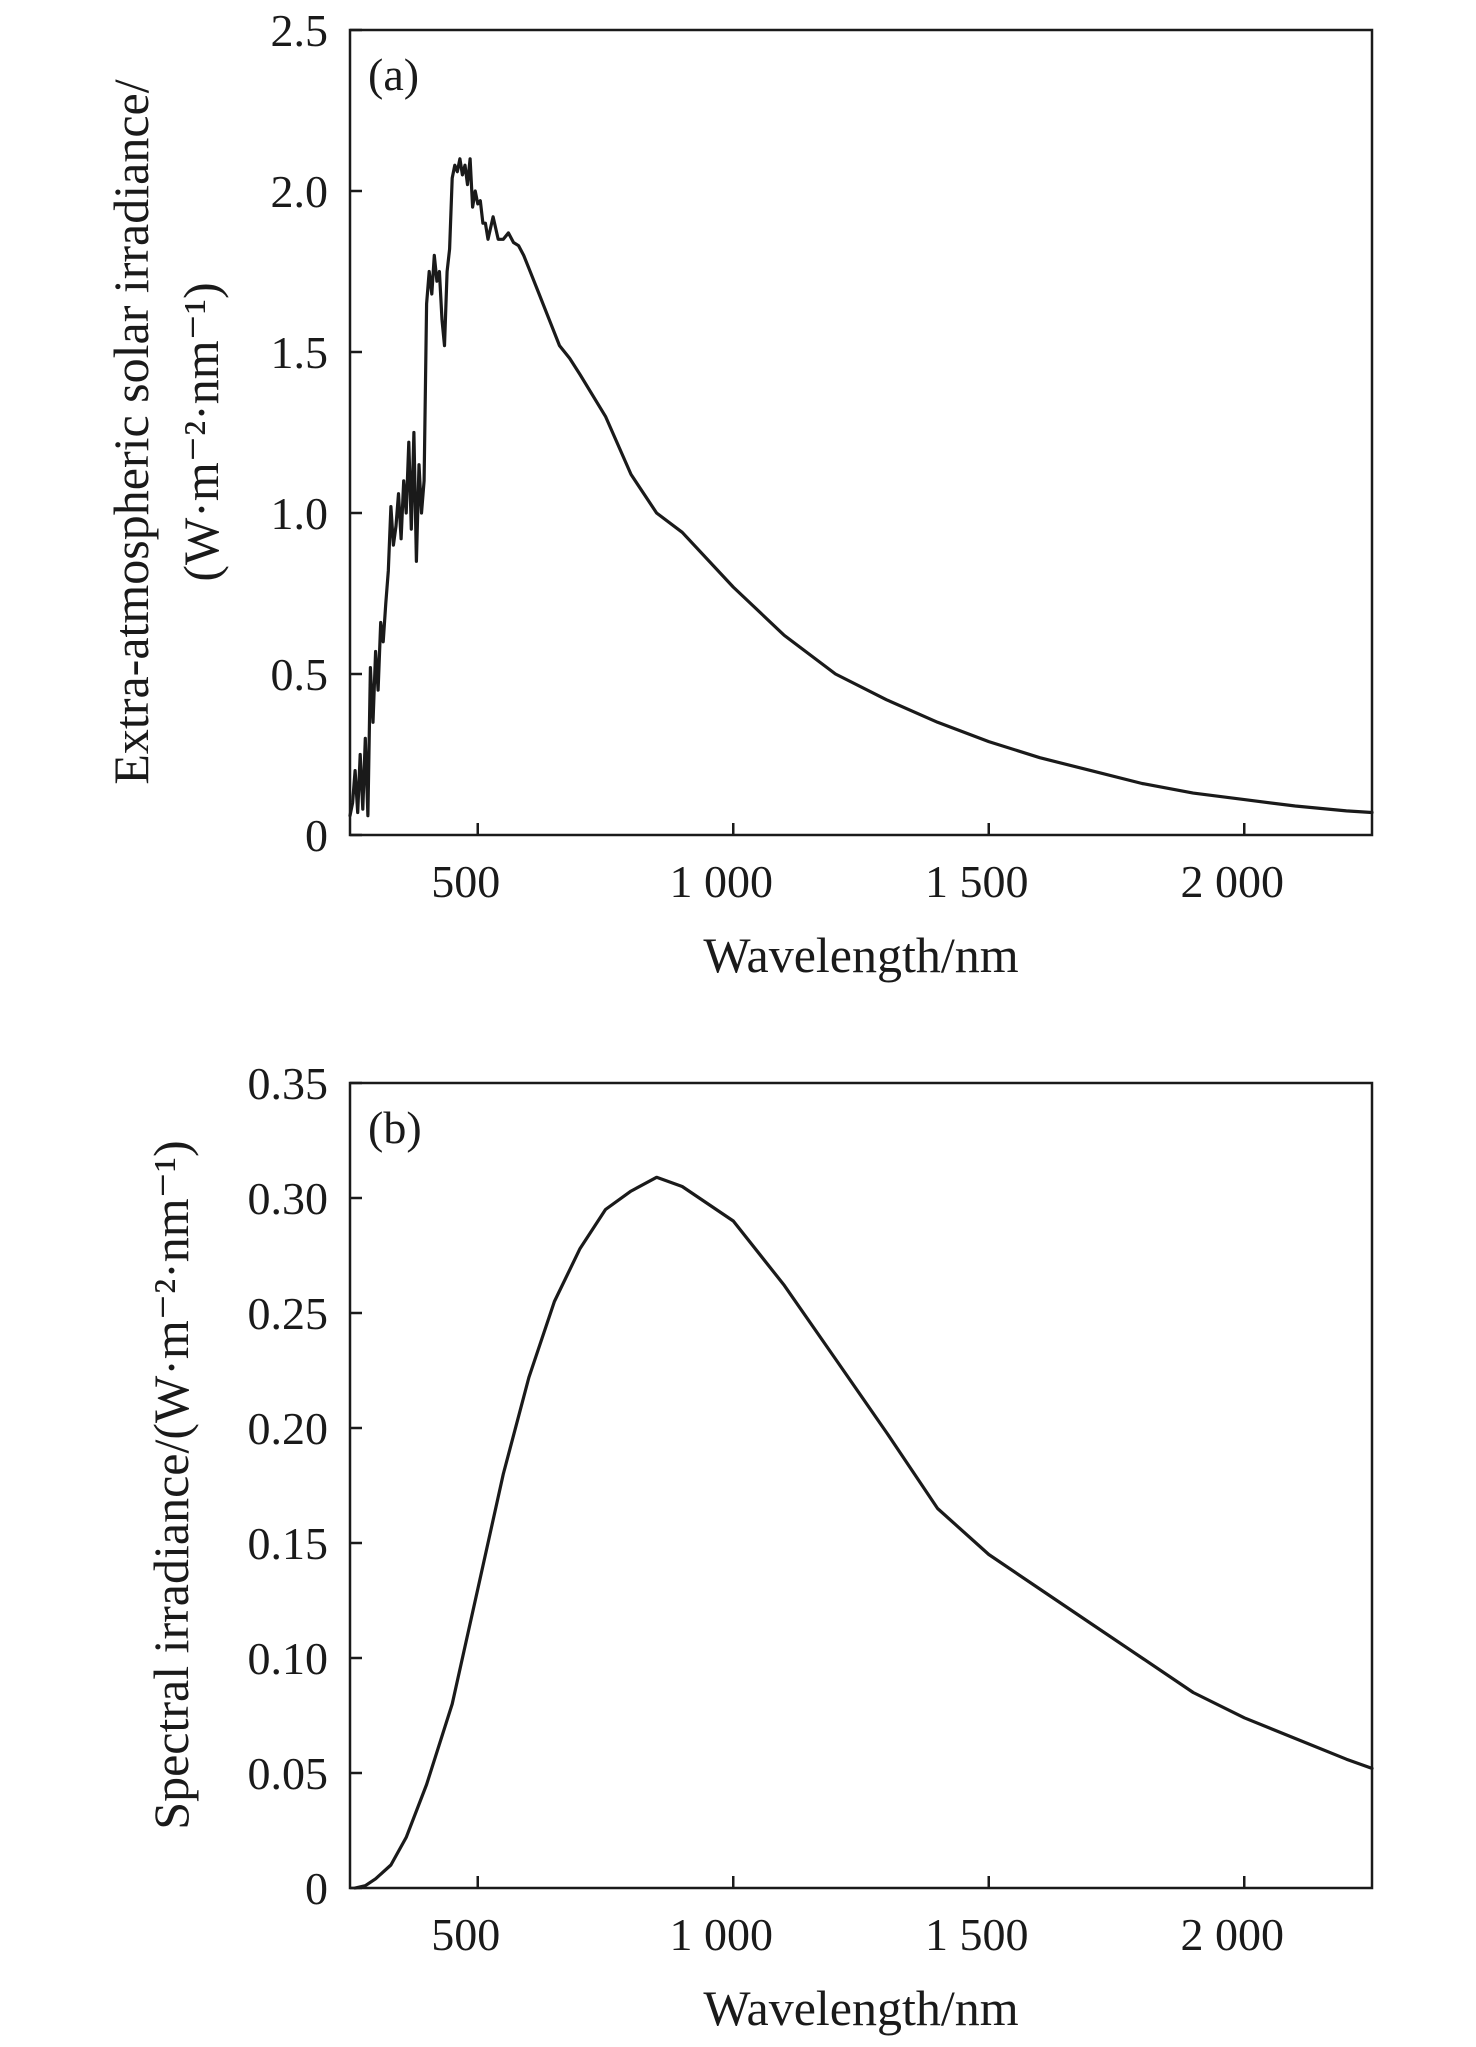  Describe the element at coordinates (288, 1773) in the screenshot. I see `y-tick-label: 0.05` at that location.